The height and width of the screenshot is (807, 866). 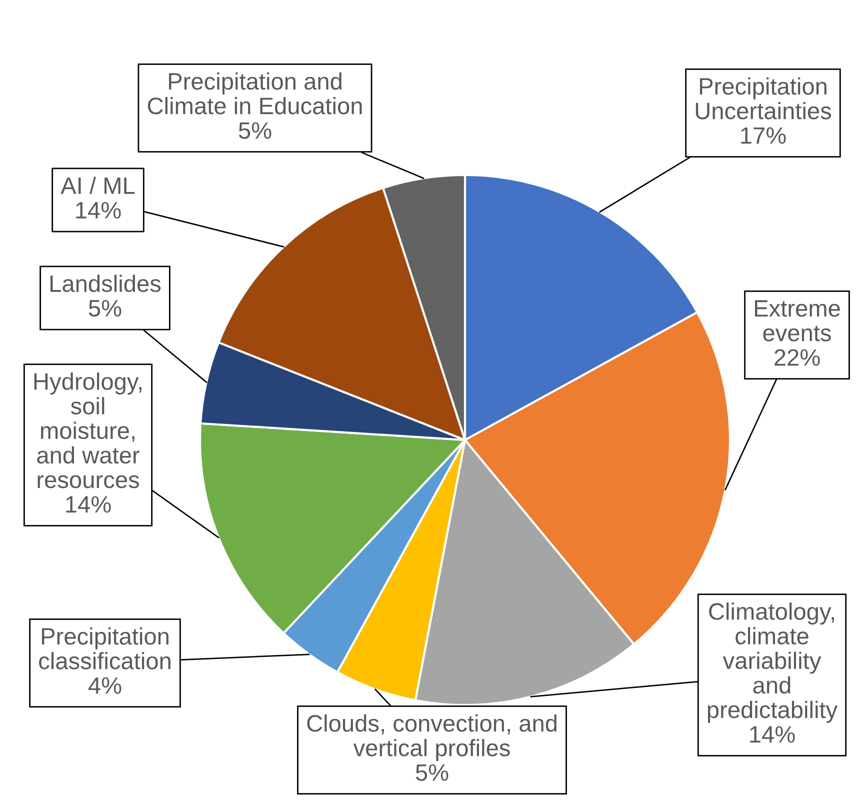 What do you see at coordinates (797, 357) in the screenshot?
I see `data-label: 22%` at bounding box center [797, 357].